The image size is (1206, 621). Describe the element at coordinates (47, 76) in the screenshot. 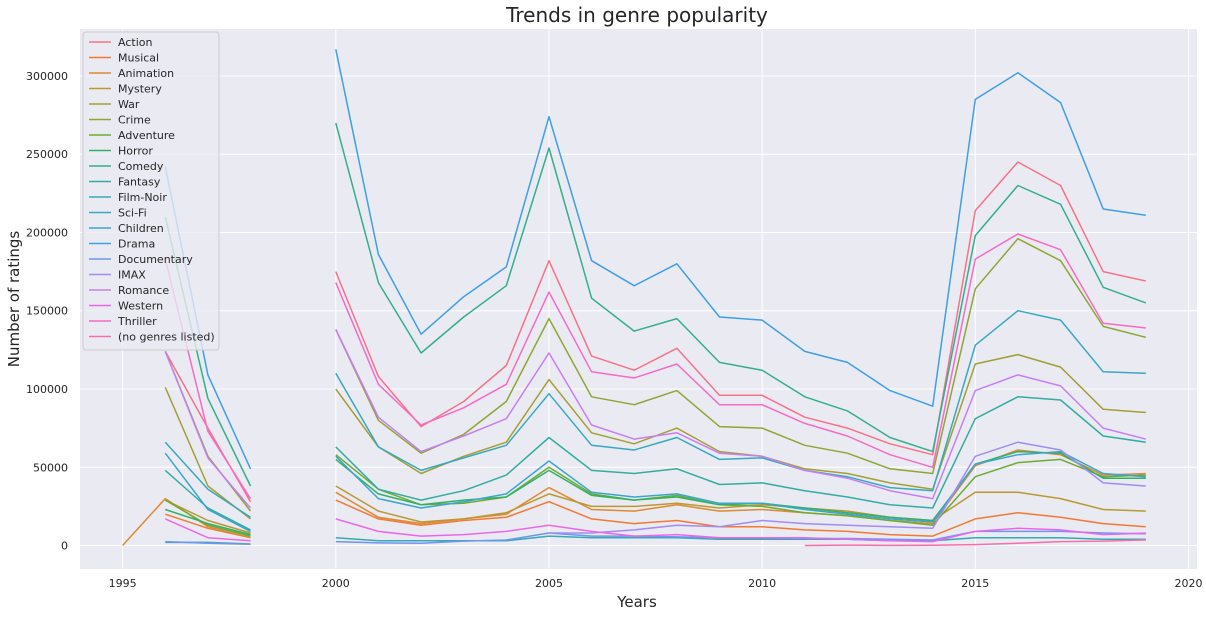

I see `y-tick-label: 300000` at that location.